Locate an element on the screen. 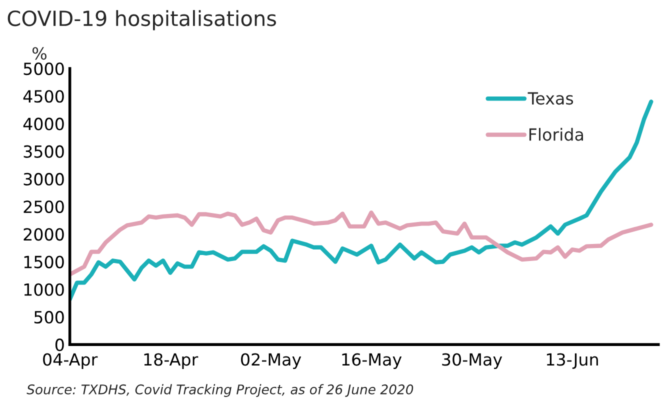  x-tick-label: 30-May is located at coordinates (472, 361).